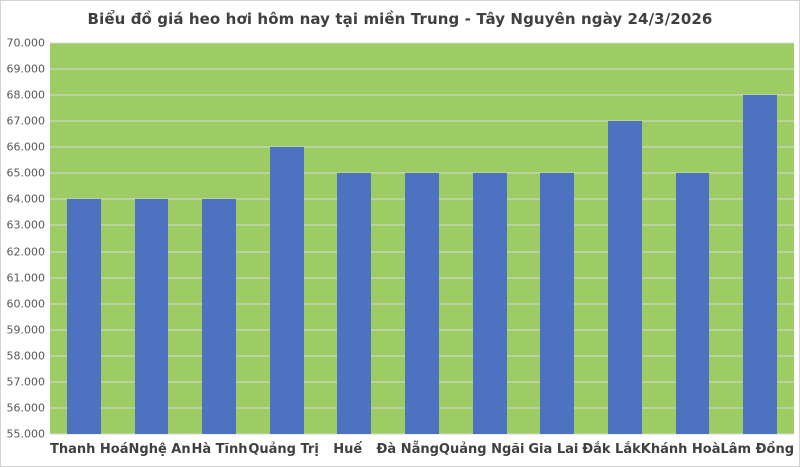  Describe the element at coordinates (407, 449) in the screenshot. I see `x-category-label: Đà Nẵng` at that location.